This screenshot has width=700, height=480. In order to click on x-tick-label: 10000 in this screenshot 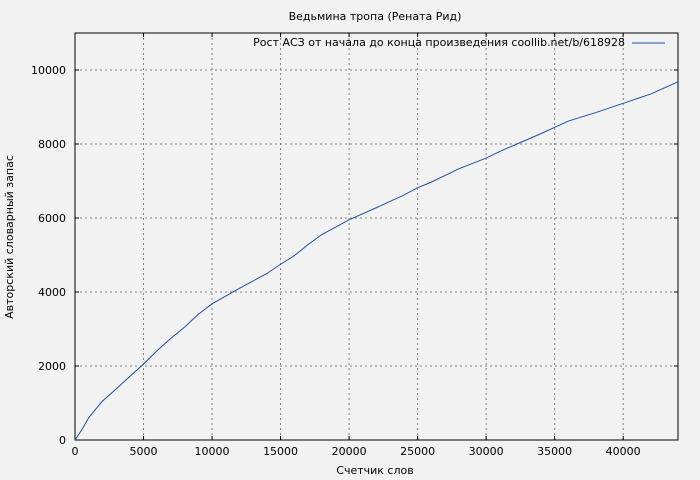, I will do `click(212, 451)`.